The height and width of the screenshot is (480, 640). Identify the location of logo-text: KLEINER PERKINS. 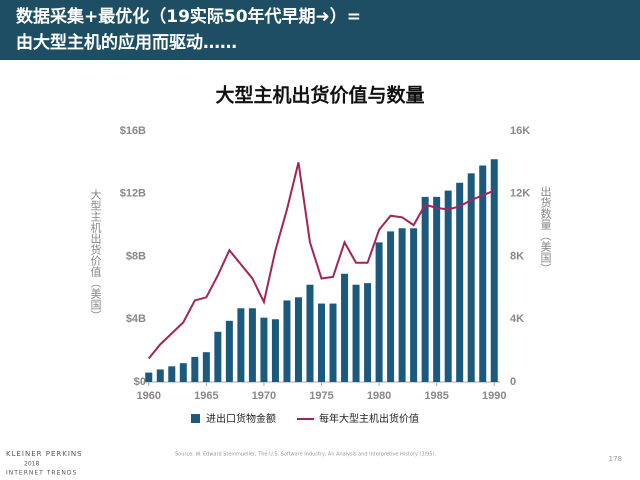
(44, 454).